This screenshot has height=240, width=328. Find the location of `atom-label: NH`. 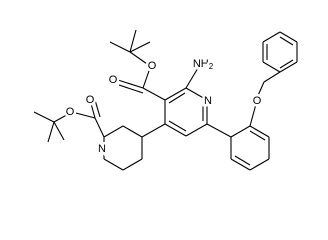

atom-label: NH is located at coordinates (201, 64).